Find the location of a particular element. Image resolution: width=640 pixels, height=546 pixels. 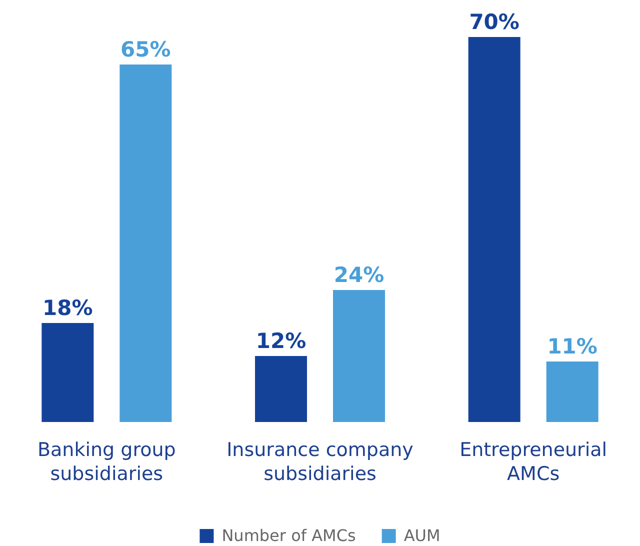

data-label: 12% is located at coordinates (281, 341).